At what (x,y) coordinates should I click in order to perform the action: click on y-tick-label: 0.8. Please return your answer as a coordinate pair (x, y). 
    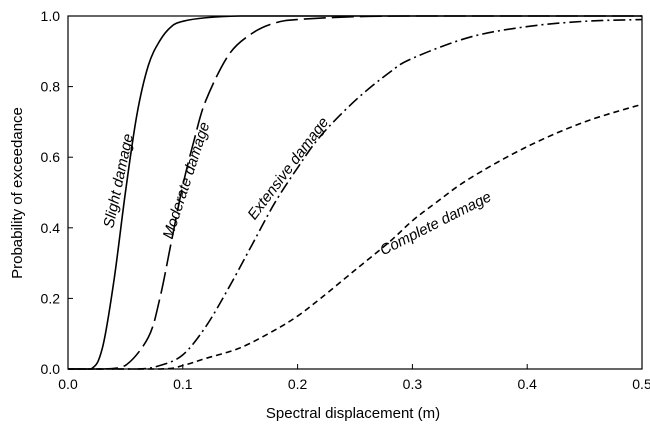
    Looking at the image, I should click on (51, 87).